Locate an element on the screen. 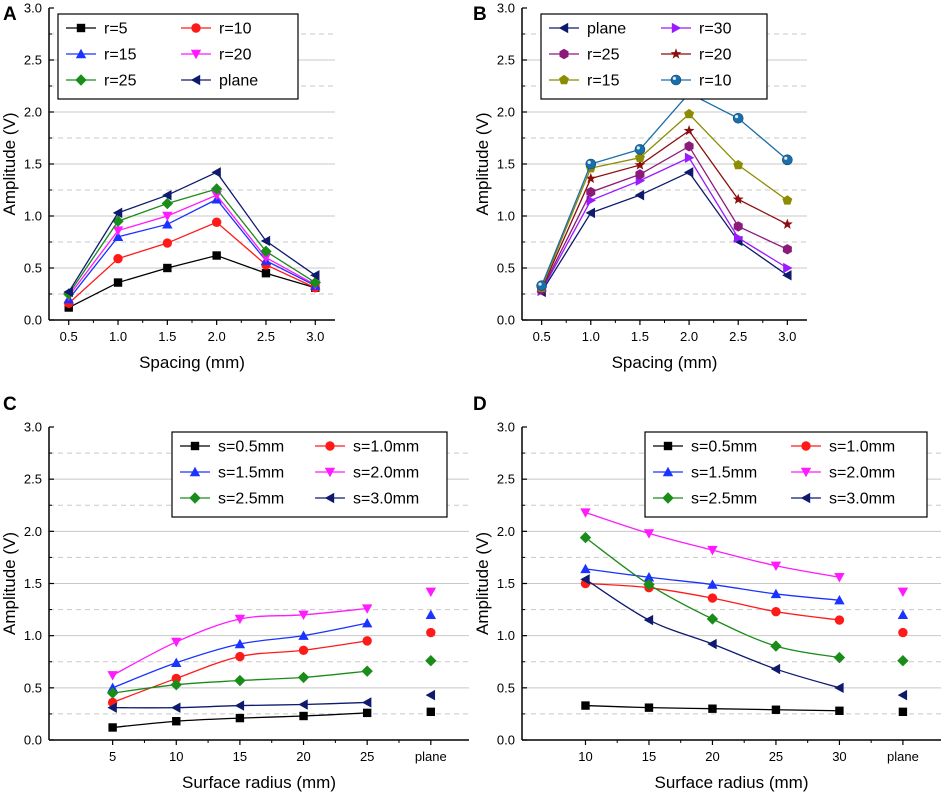 This screenshot has height=800, width=941. x-tick-label: 15 is located at coordinates (240, 756).